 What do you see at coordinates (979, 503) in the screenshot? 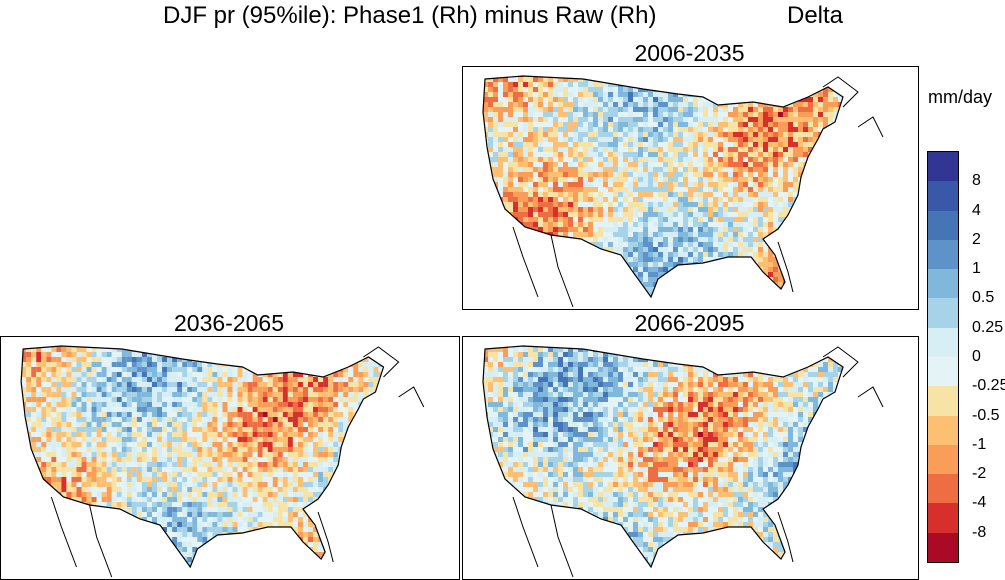
I see `colorbar-tick-label: -4` at bounding box center [979, 503].